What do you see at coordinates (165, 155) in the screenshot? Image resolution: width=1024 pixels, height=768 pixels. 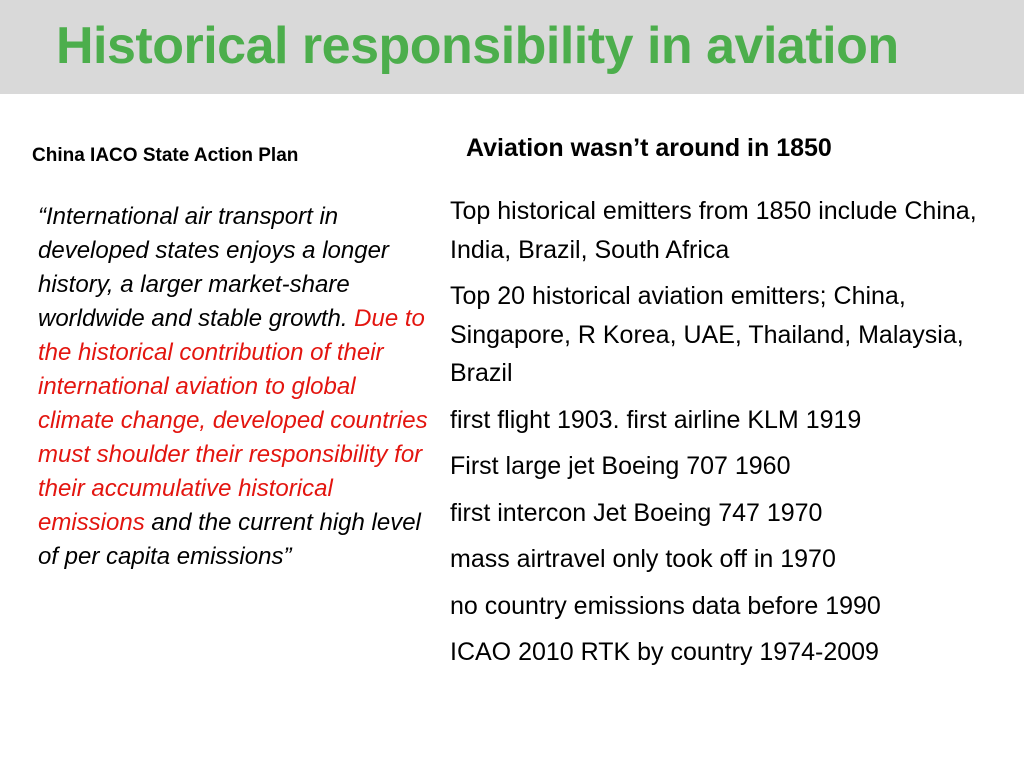 I see `left-heading: China IACO State Action Plan` at bounding box center [165, 155].